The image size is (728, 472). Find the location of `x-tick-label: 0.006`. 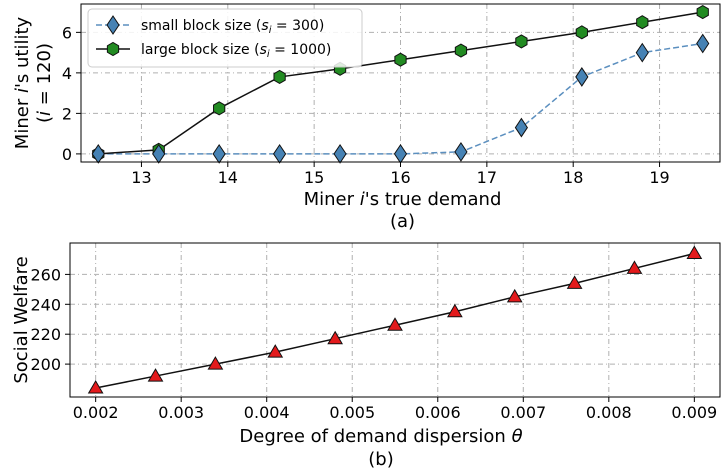

x-tick-label: 0.006 is located at coordinates (438, 412).